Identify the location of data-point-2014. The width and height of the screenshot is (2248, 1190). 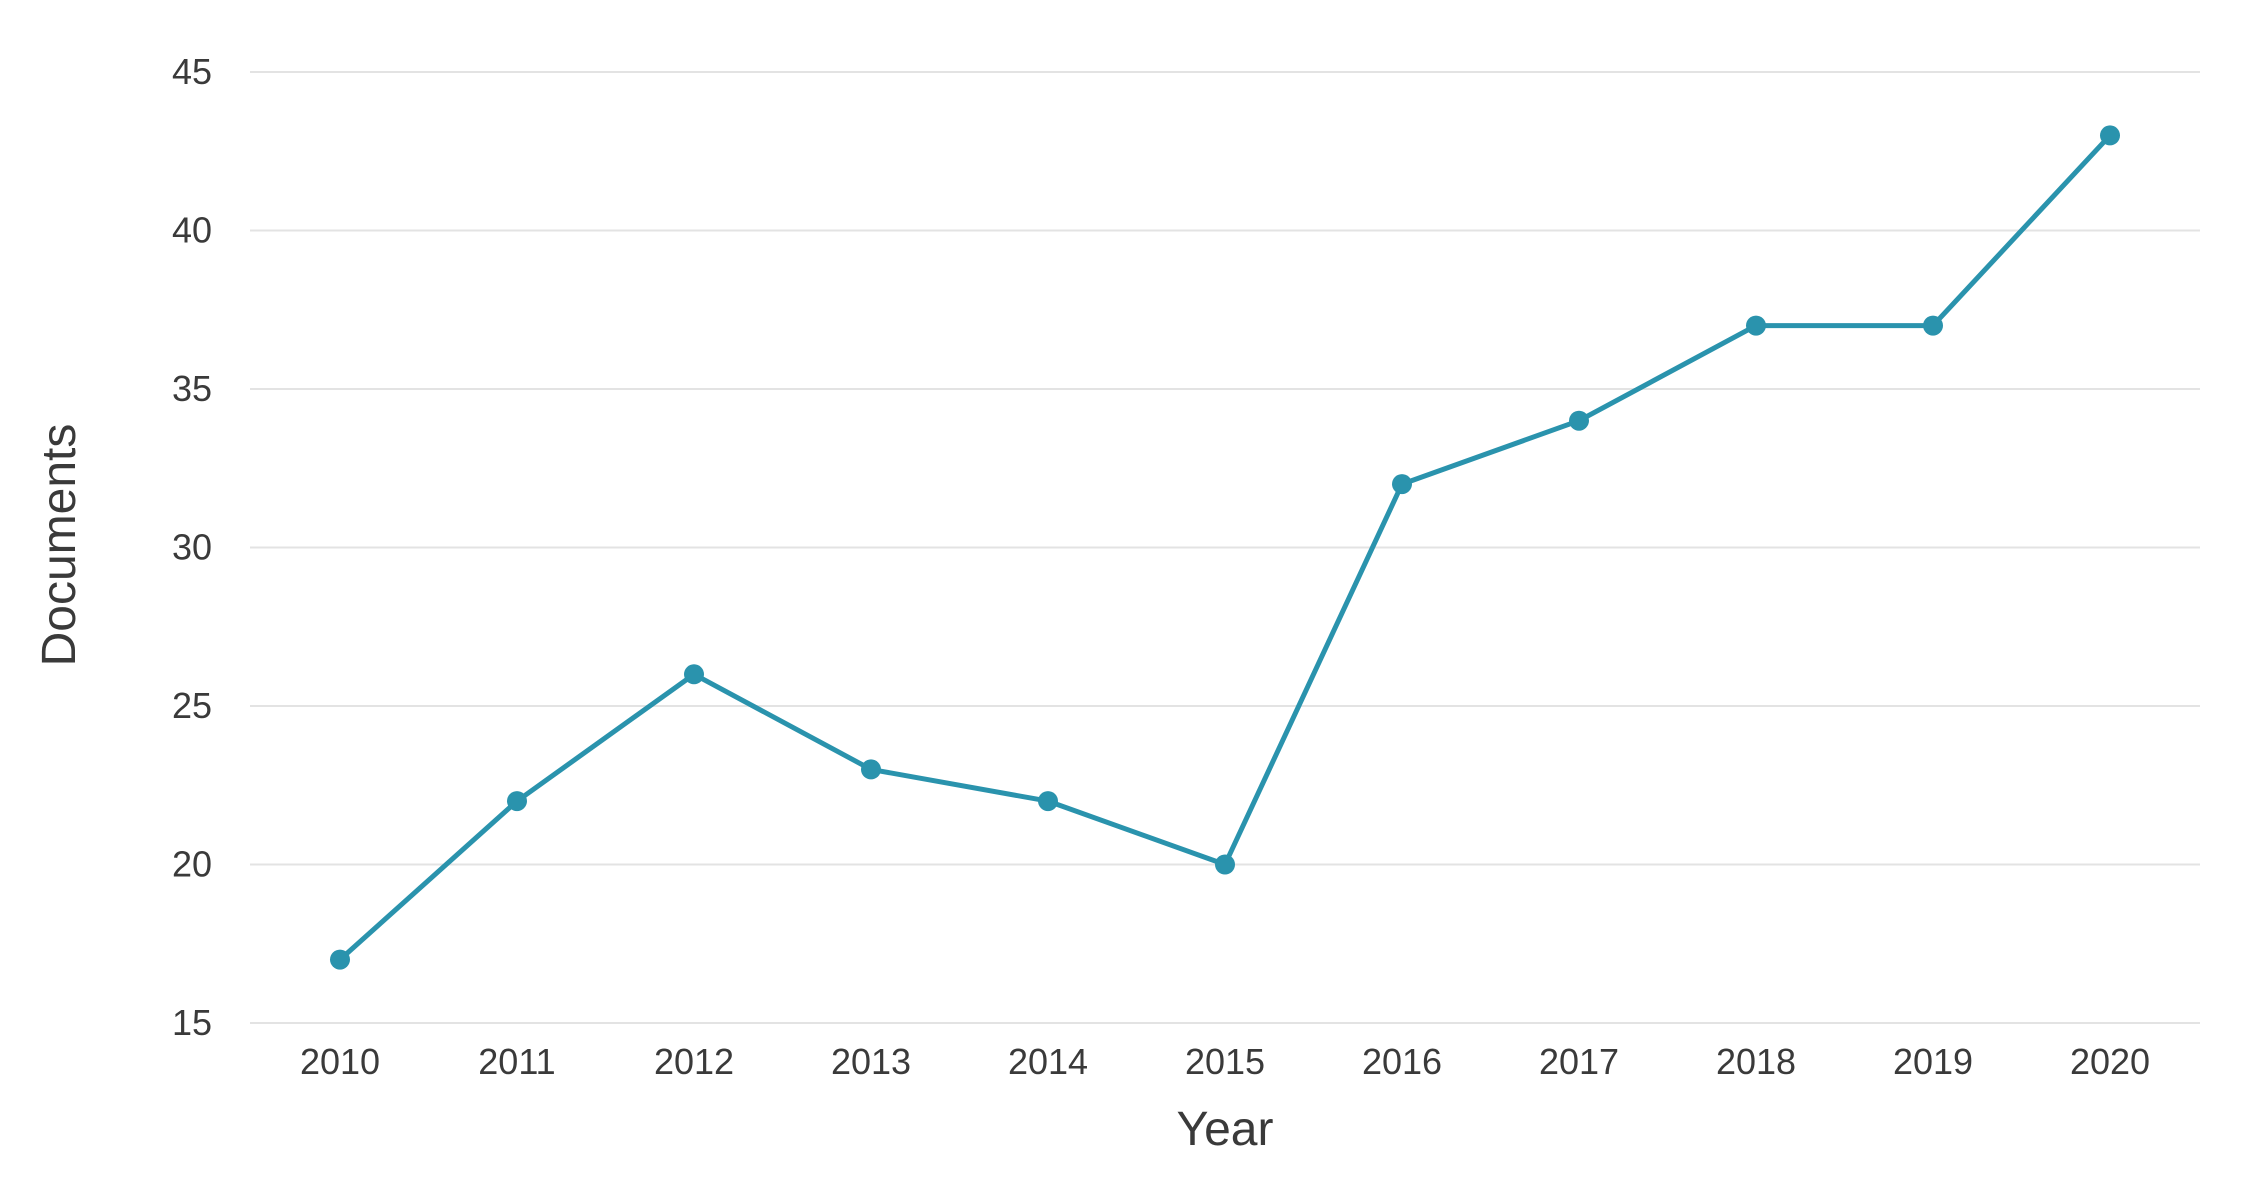
(1048, 801).